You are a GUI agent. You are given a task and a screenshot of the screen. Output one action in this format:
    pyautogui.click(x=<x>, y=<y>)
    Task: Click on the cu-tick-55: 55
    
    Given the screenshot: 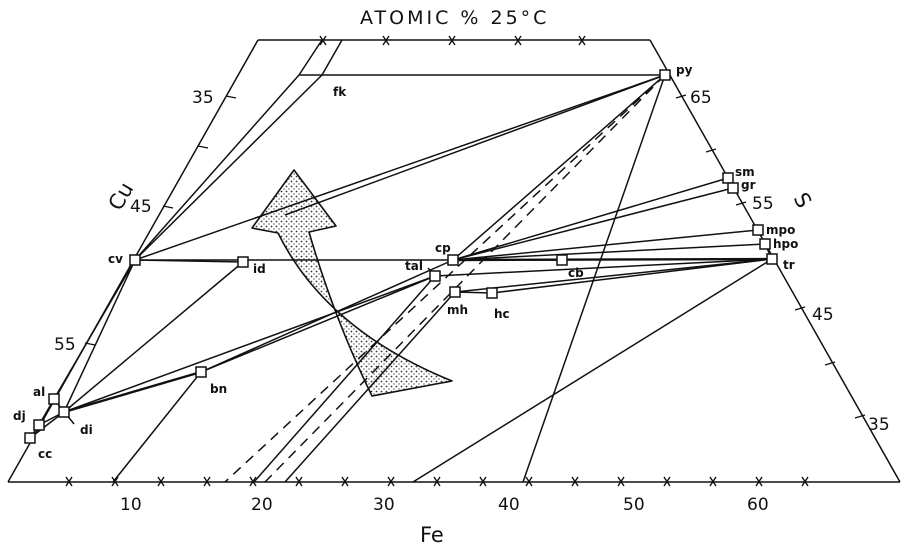 What is the action you would take?
    pyautogui.click(x=65, y=345)
    